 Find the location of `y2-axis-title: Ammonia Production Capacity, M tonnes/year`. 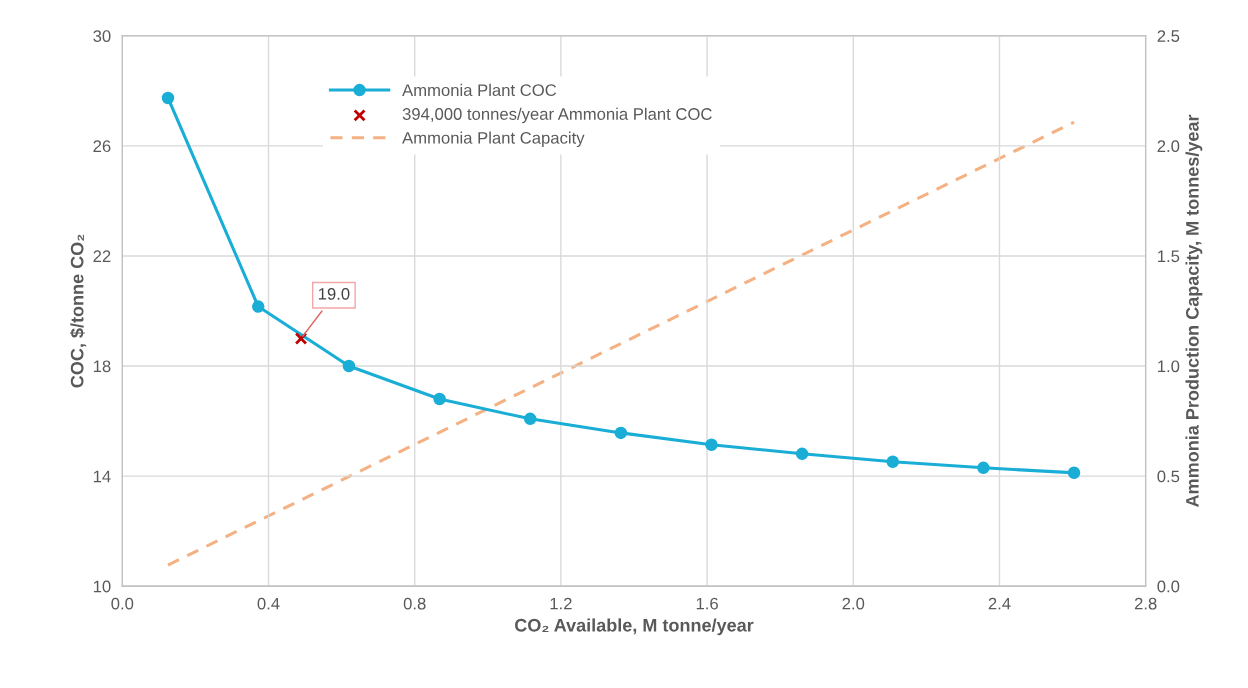

y2-axis-title: Ammonia Production Capacity, M tonnes/year is located at coordinates (1194, 310).